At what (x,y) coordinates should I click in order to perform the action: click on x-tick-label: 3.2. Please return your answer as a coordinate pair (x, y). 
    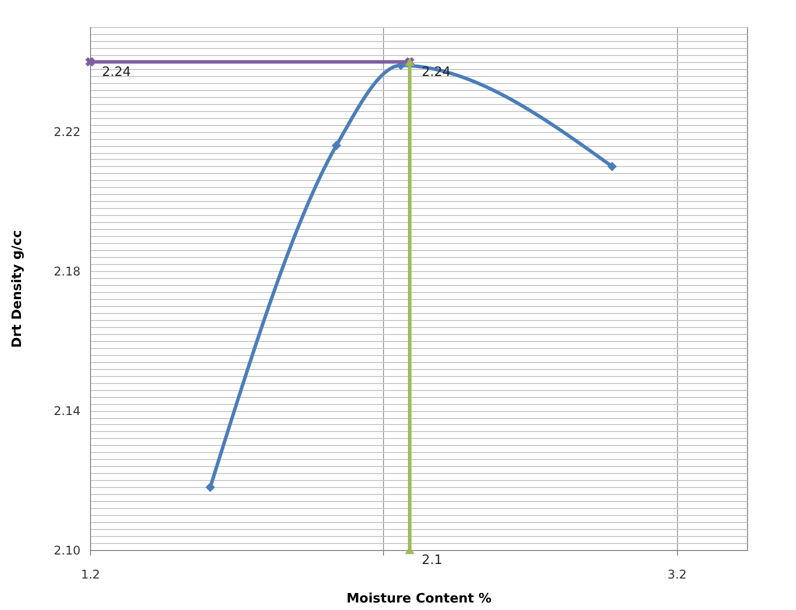
    Looking at the image, I should click on (677, 575).